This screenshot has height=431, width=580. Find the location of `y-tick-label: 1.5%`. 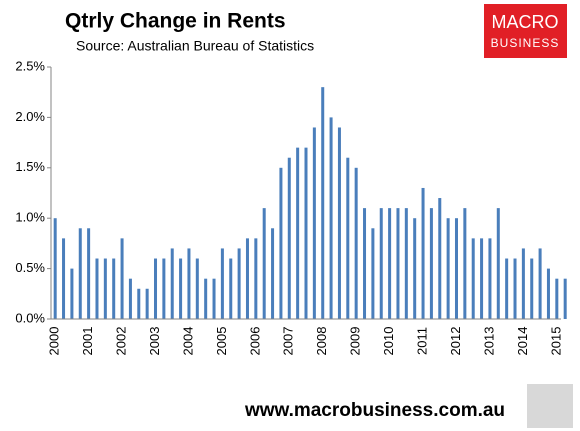

y-tick-label: 1.5% is located at coordinates (30, 166).